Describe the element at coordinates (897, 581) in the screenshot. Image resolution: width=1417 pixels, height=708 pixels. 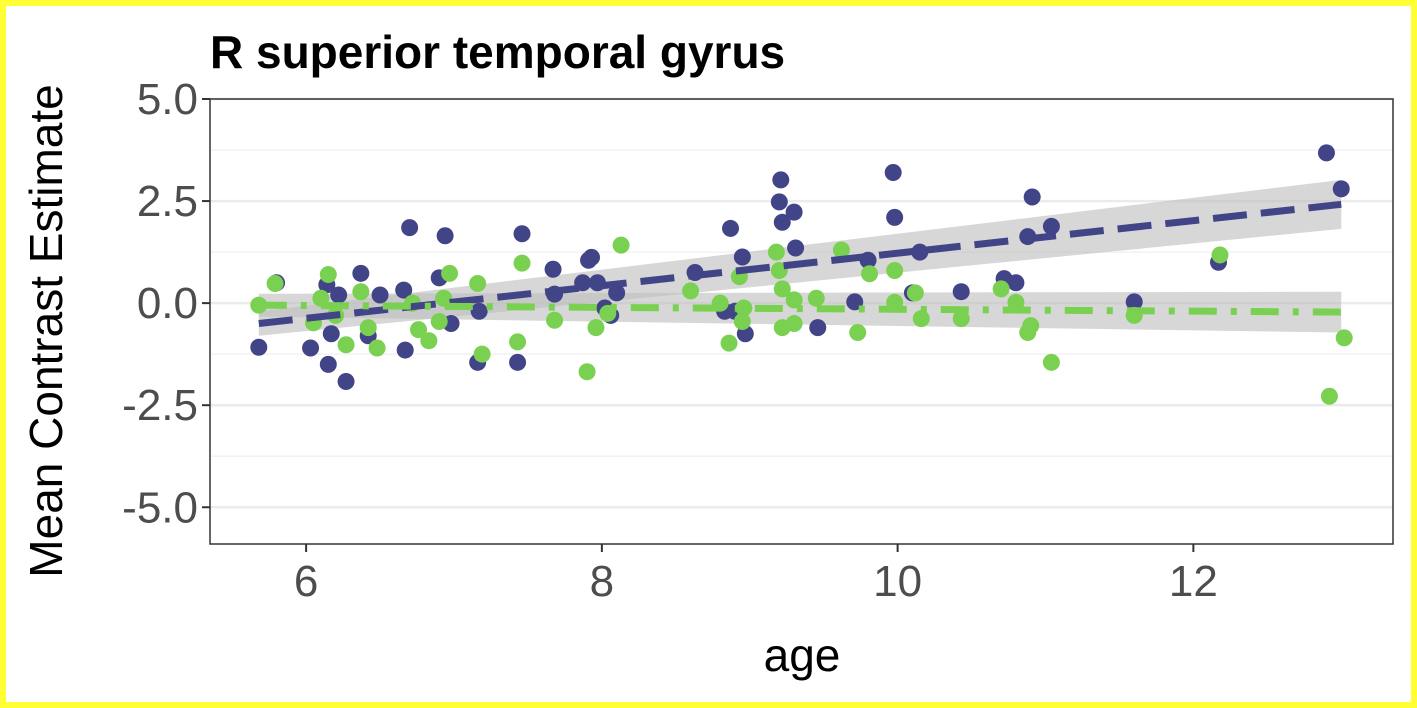
I see `x-tick-label: 10` at that location.